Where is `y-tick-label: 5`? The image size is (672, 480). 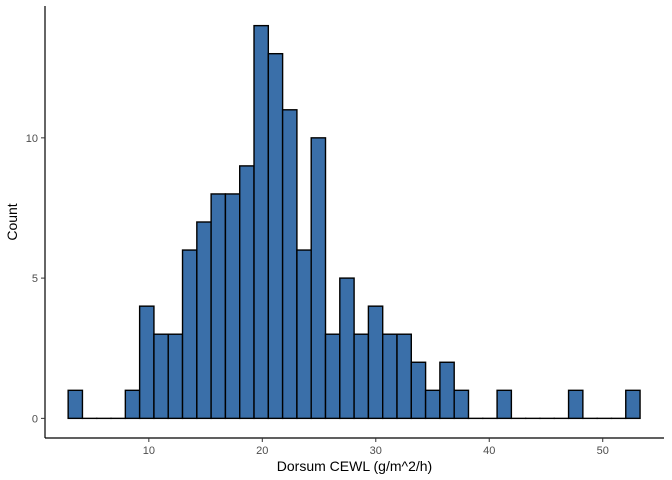
y-tick-label: 5 is located at coordinates (35, 279).